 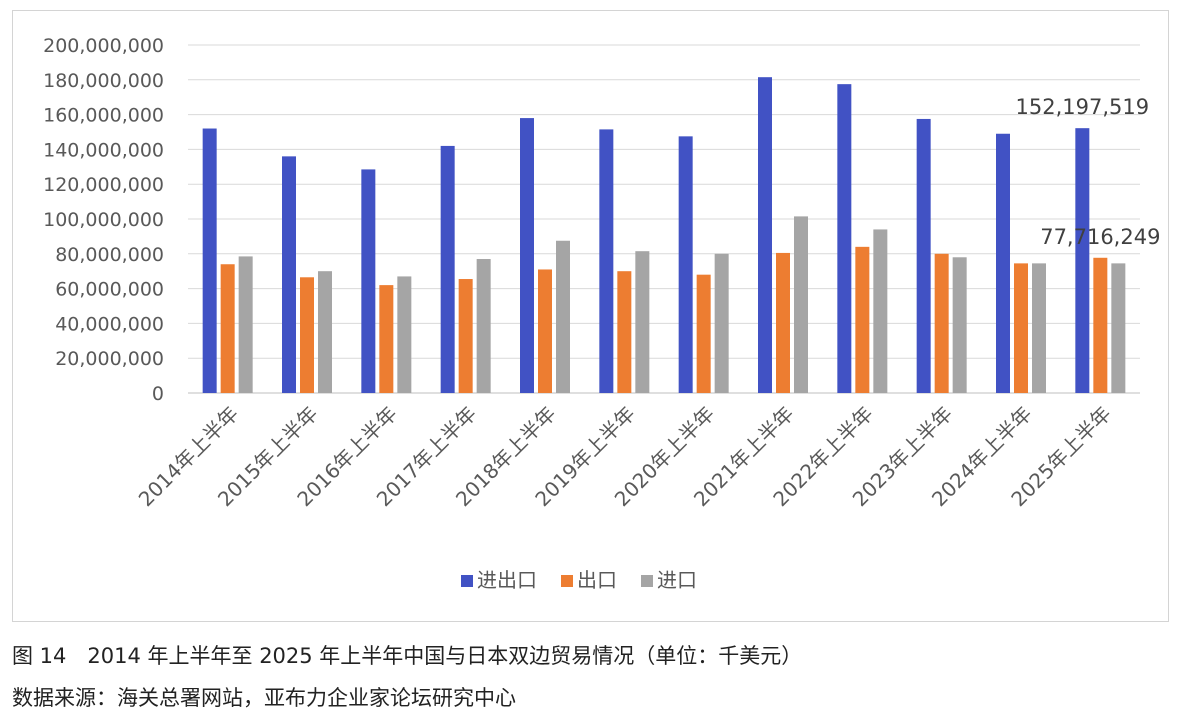 I want to click on y-tick-label: 0, so click(x=158, y=394).